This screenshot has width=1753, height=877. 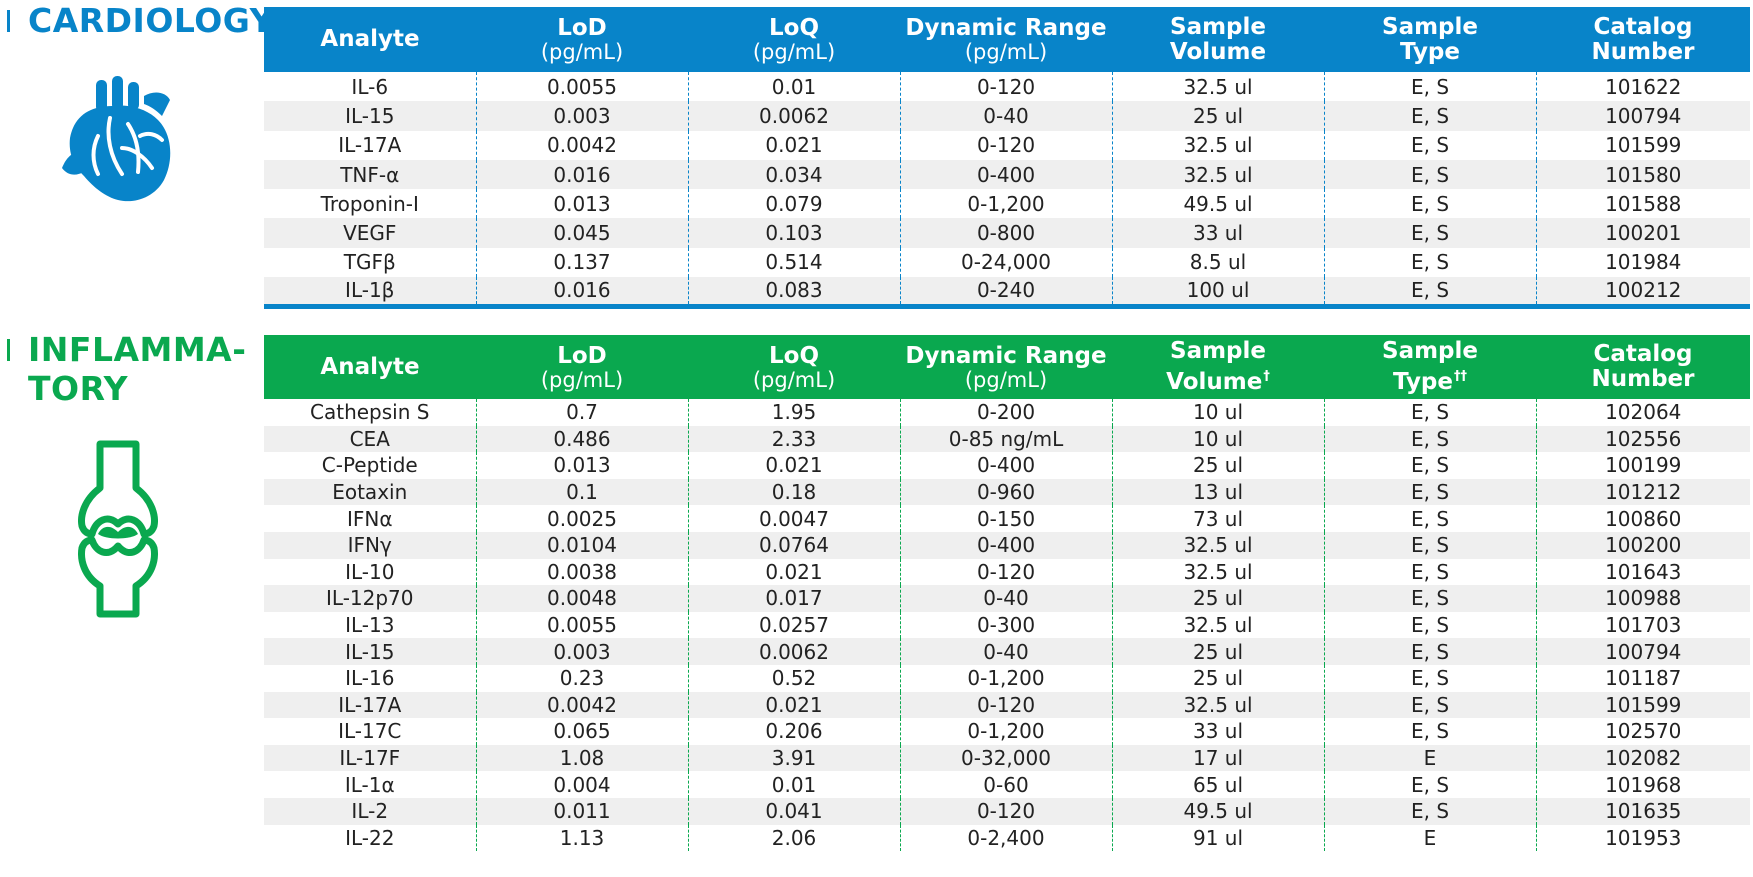 What do you see at coordinates (118, 529) in the screenshot?
I see `joint-icon` at bounding box center [118, 529].